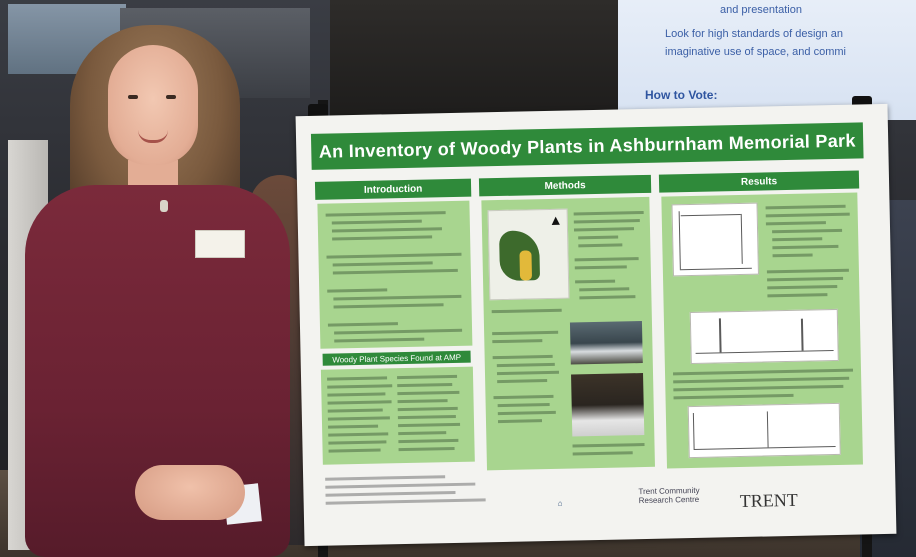 The height and width of the screenshot is (557, 916). I want to click on results-panel, so click(762, 330).